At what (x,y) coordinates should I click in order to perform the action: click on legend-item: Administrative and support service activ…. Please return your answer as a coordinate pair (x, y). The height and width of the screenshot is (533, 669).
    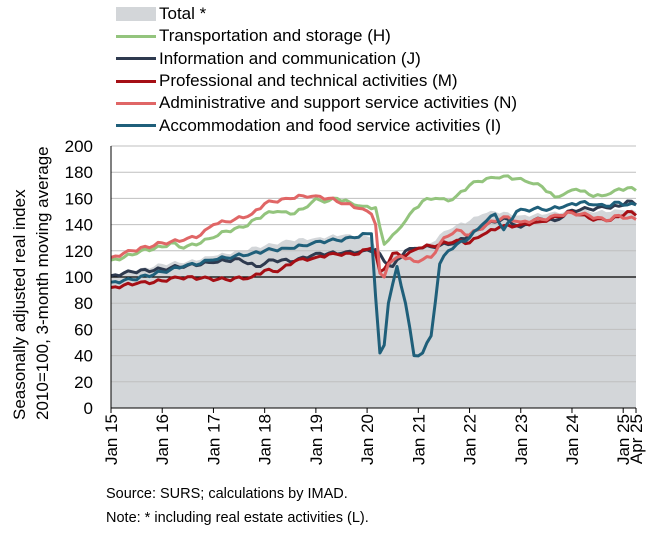
    Looking at the image, I should click on (316, 103).